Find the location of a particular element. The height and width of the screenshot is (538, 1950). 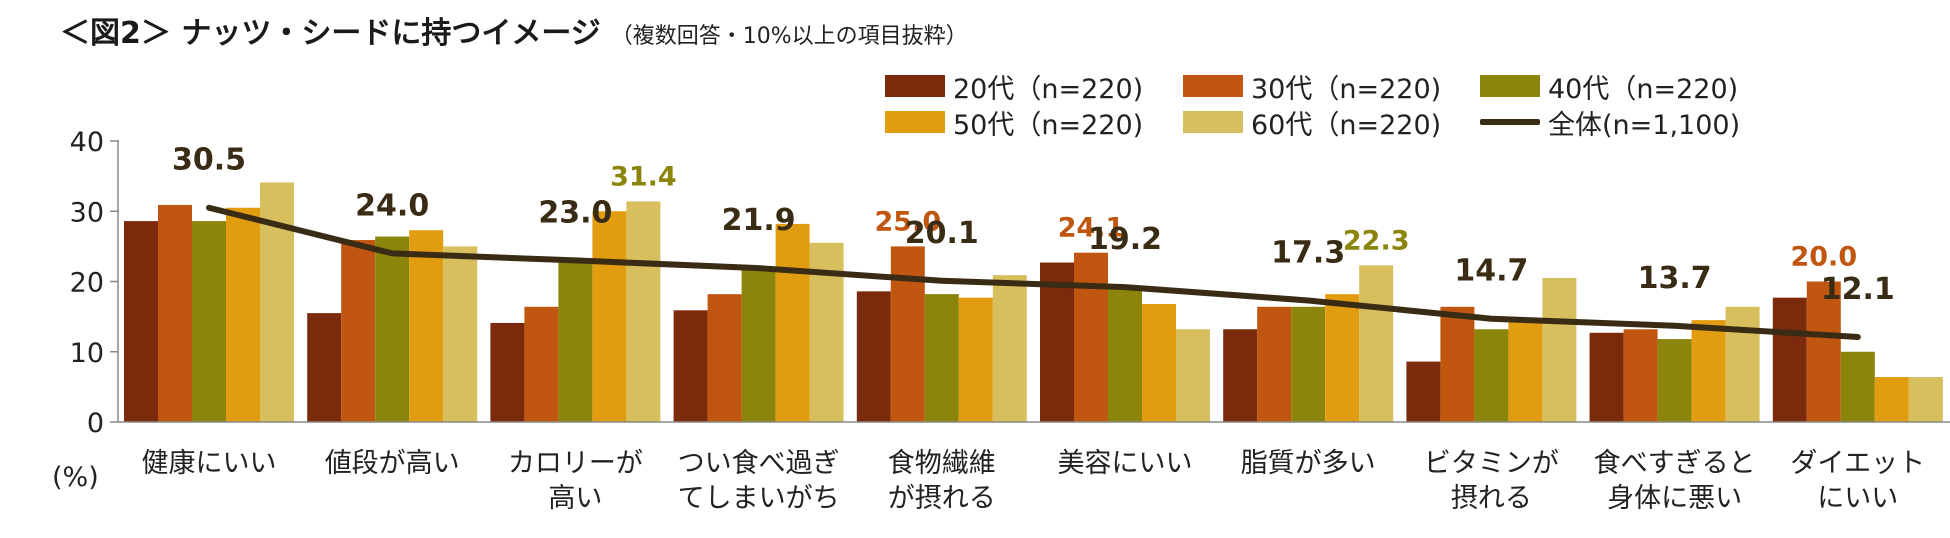

x-tick-label: ビタミンが is located at coordinates (1491, 463).